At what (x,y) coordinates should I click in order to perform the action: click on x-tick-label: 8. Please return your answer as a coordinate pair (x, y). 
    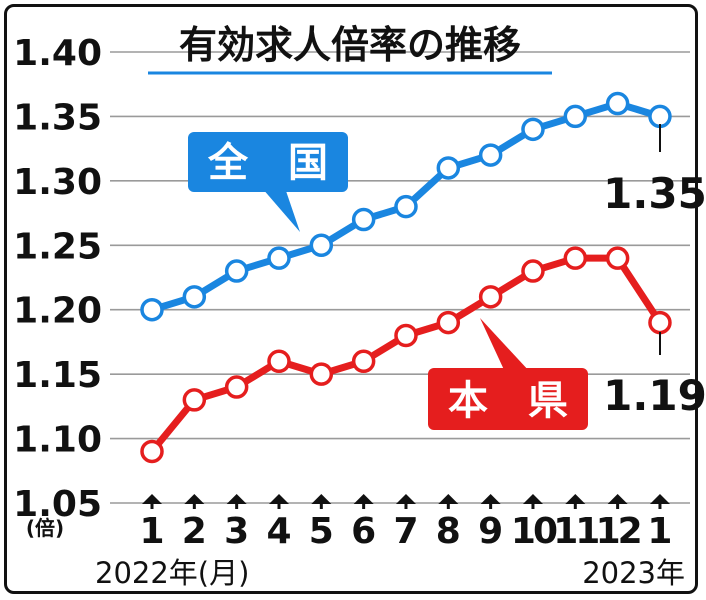
    Looking at the image, I should click on (448, 531).